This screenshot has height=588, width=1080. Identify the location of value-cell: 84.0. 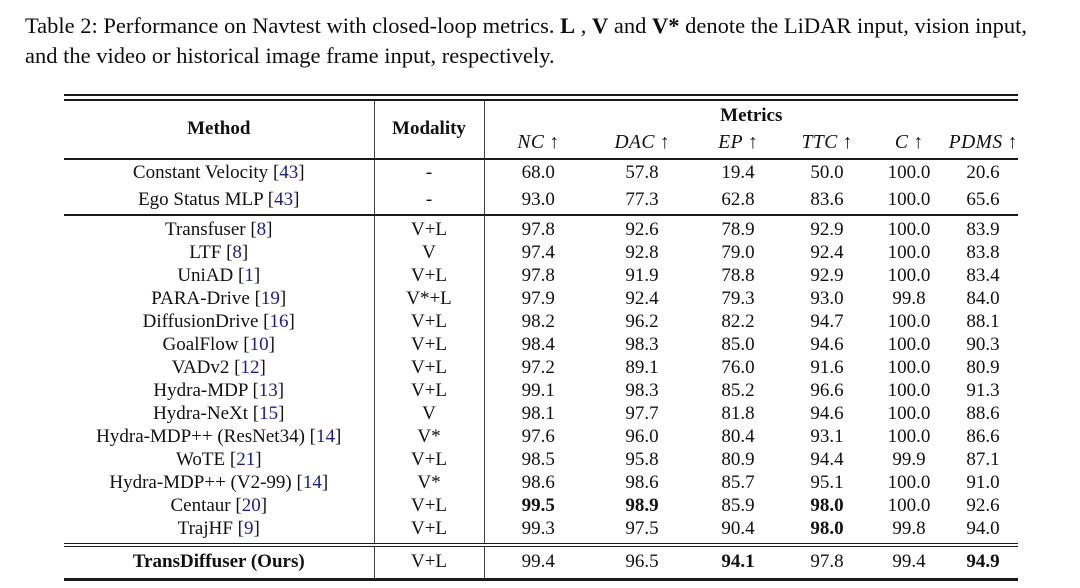
(983, 299).